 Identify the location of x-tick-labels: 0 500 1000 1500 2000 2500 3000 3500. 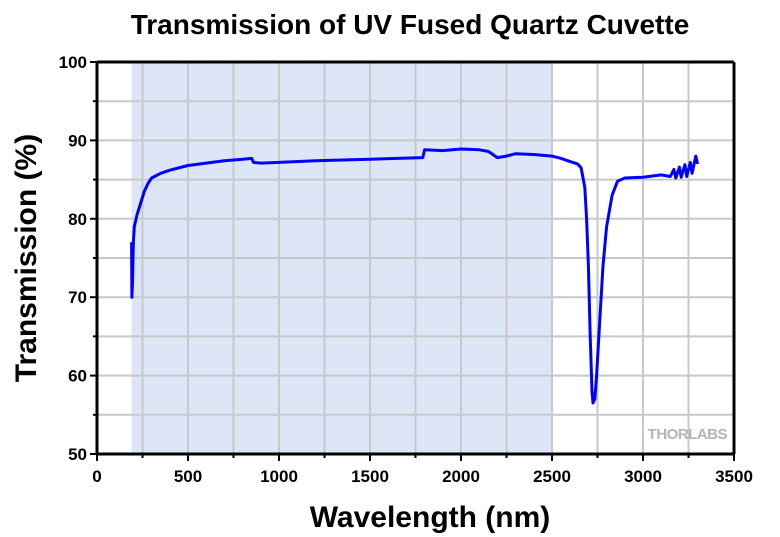
(422, 476).